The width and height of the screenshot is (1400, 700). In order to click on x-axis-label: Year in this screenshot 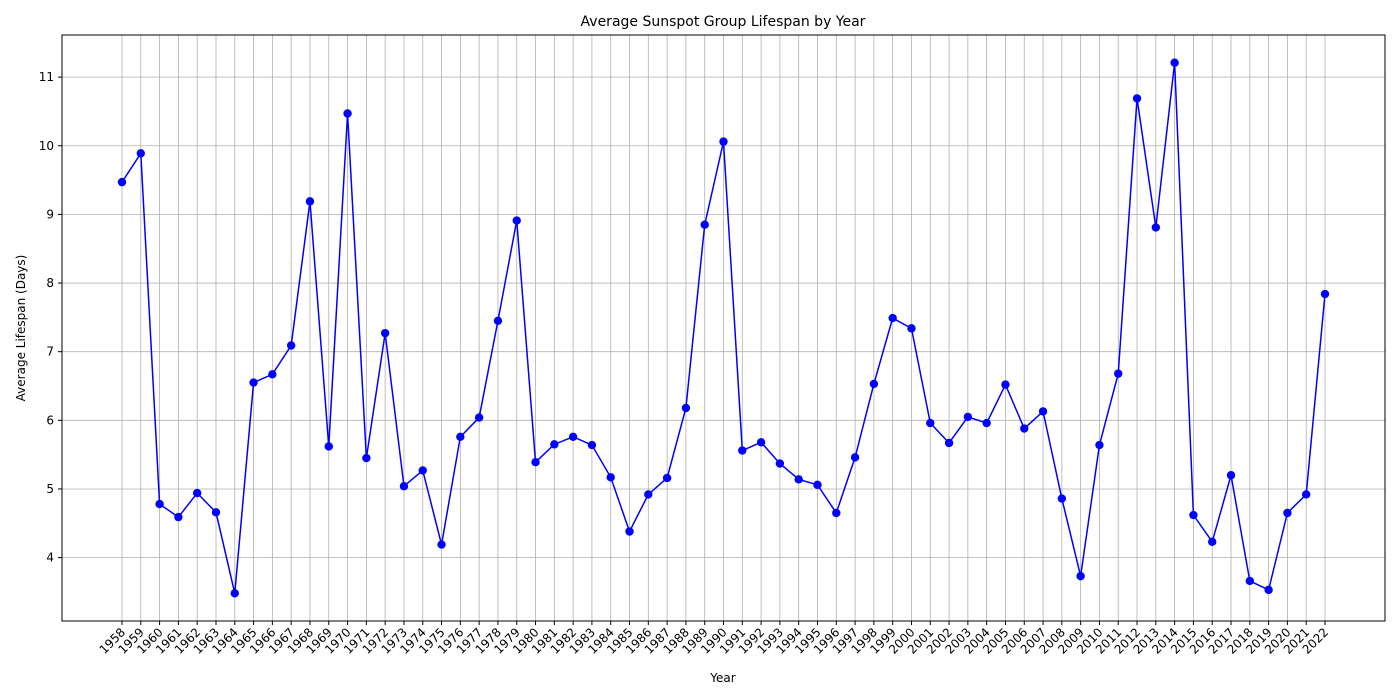, I will do `click(722, 678)`.